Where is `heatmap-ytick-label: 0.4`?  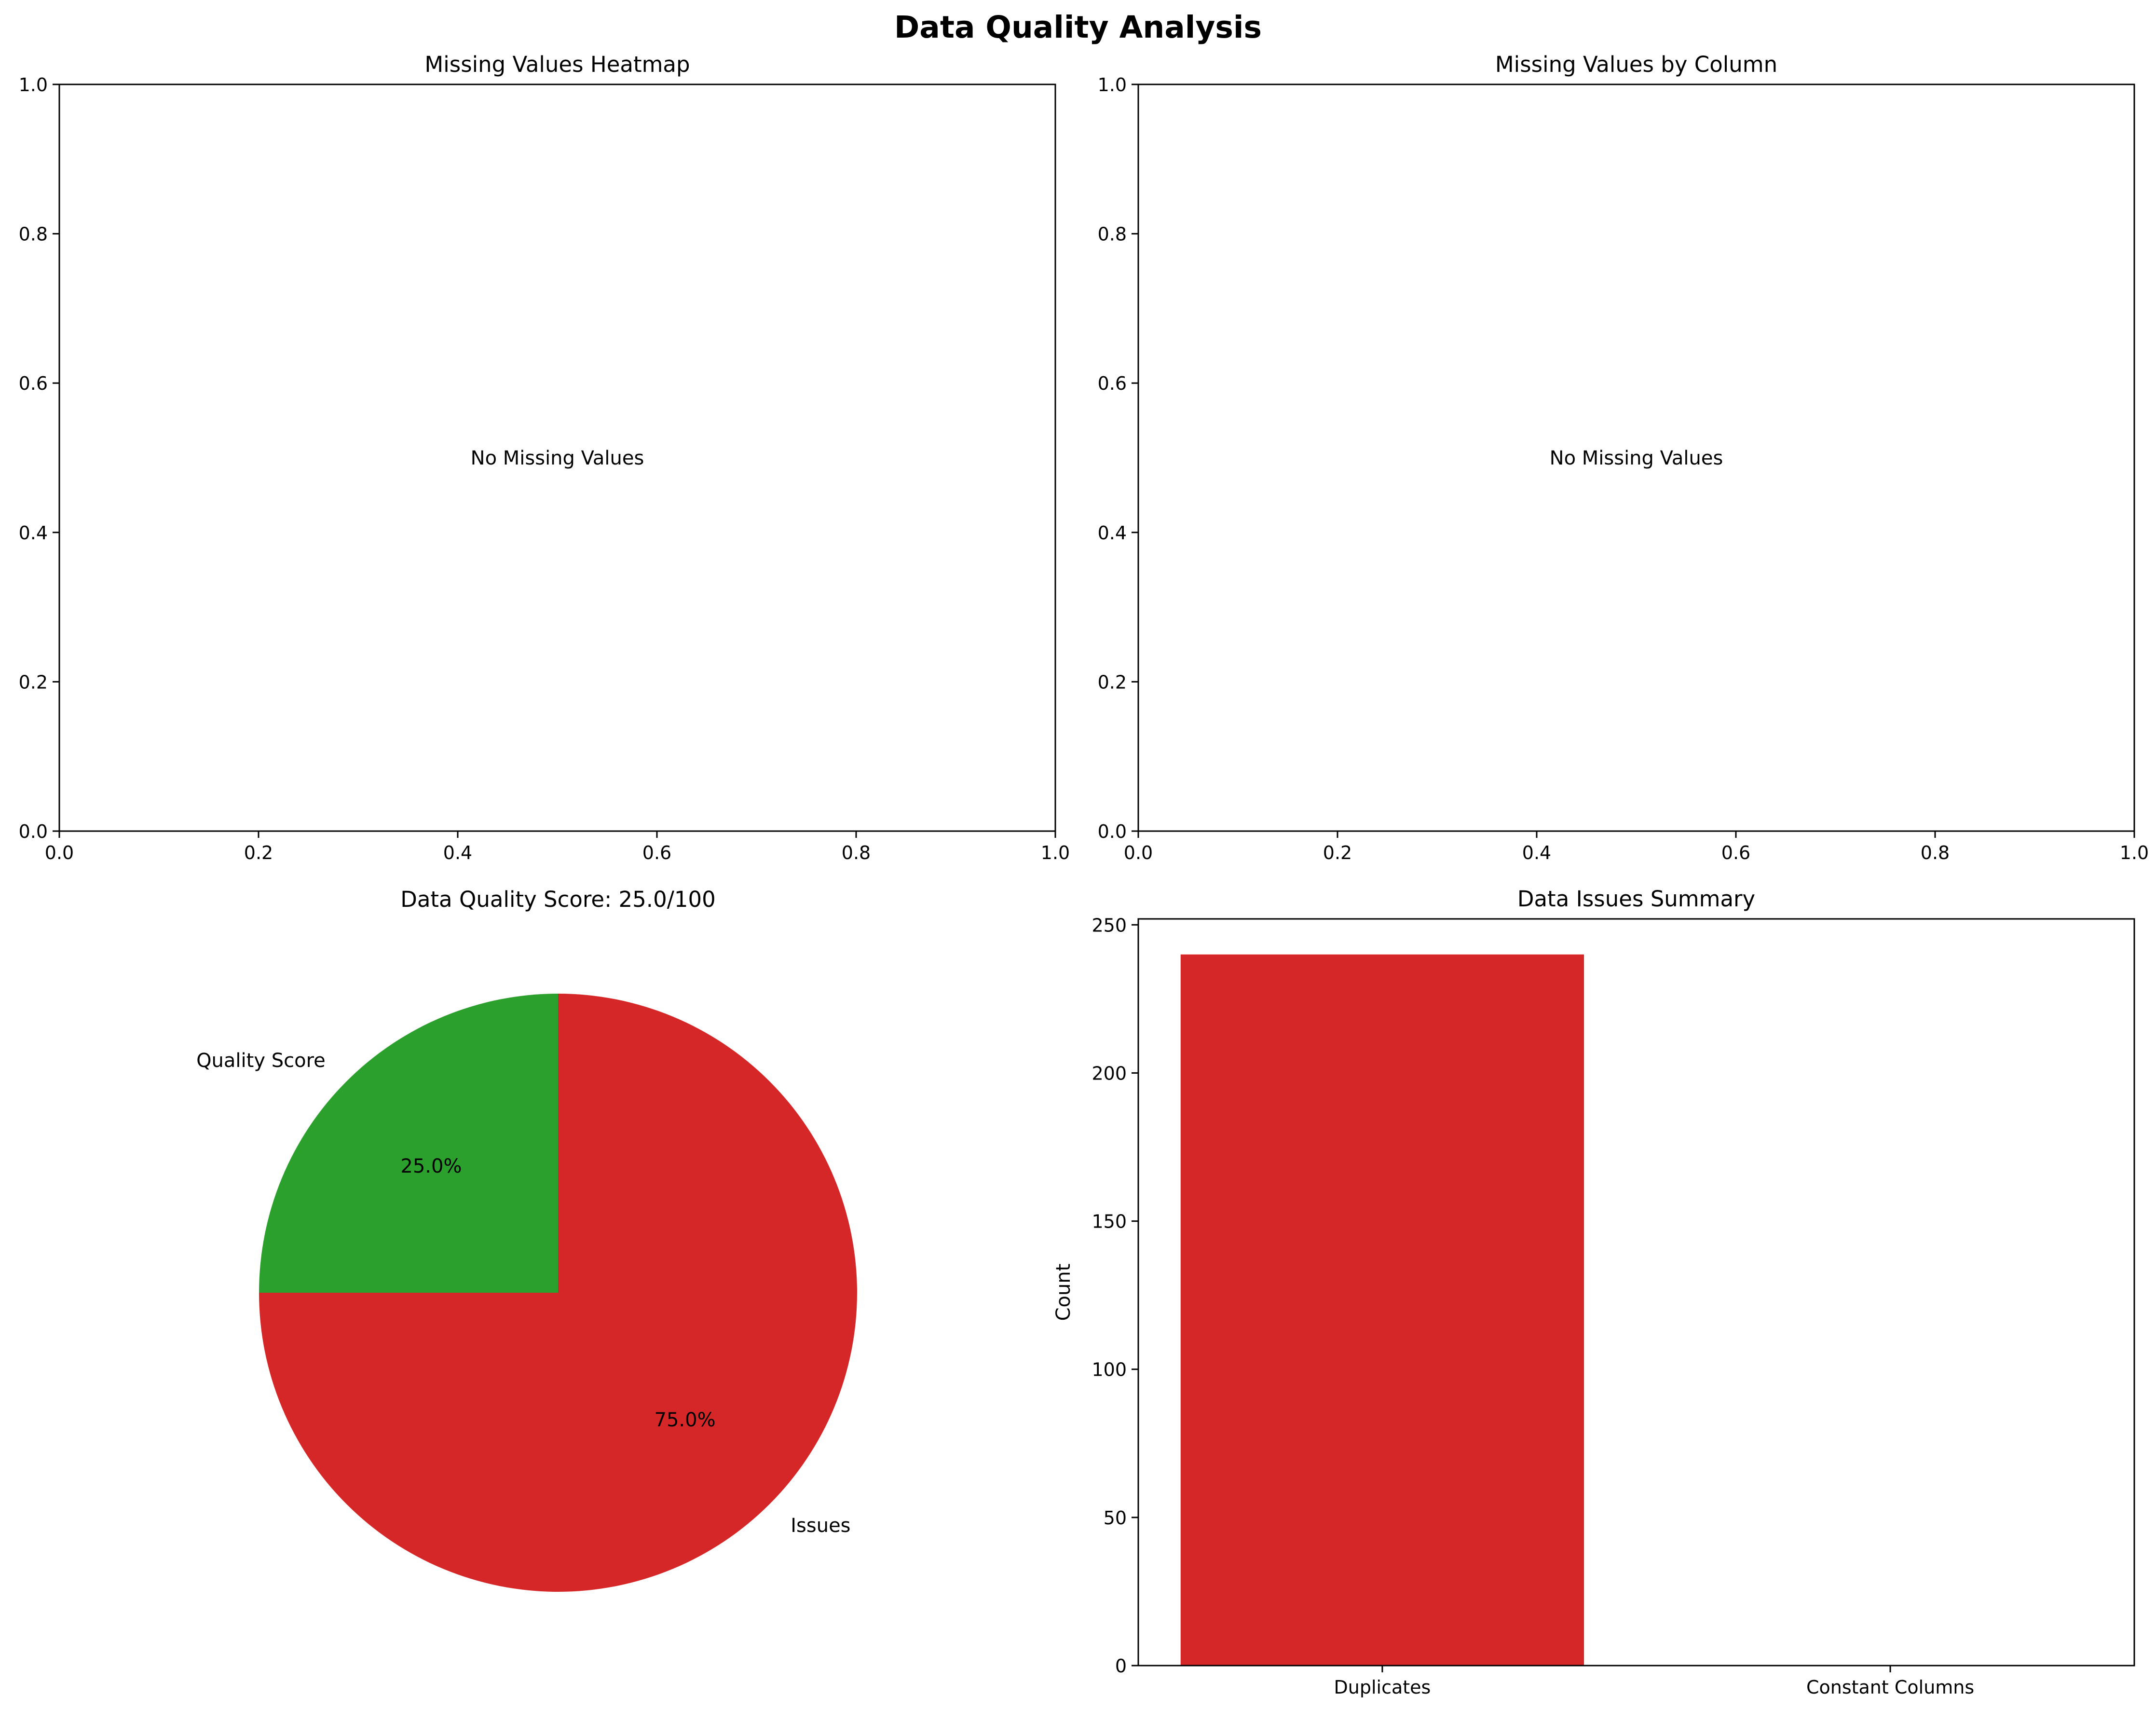
heatmap-ytick-label: 0.4 is located at coordinates (33, 533).